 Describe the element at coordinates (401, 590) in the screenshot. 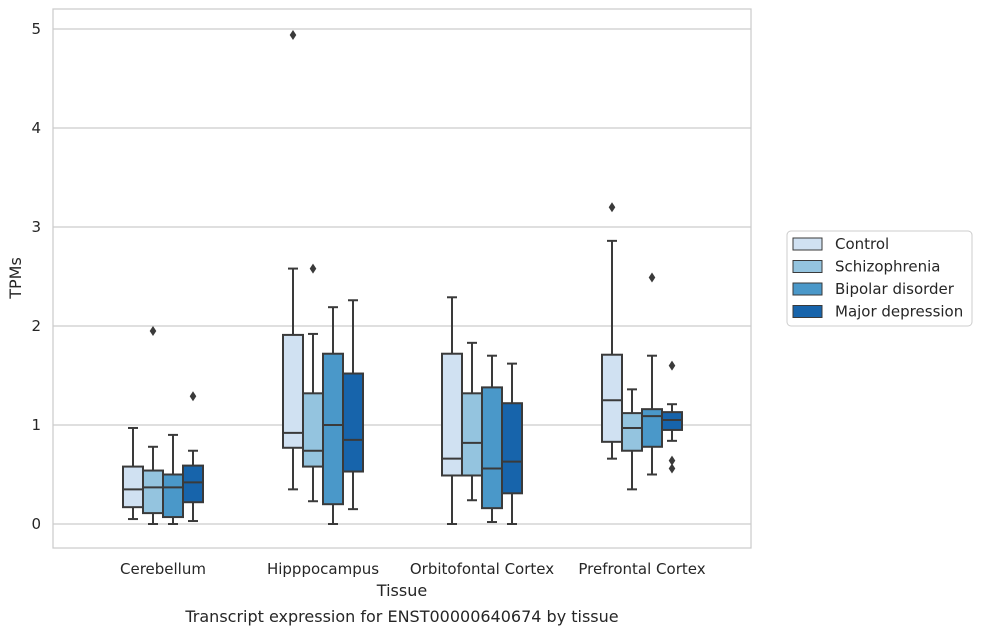

I see `x-axis-title: Tissue` at that location.